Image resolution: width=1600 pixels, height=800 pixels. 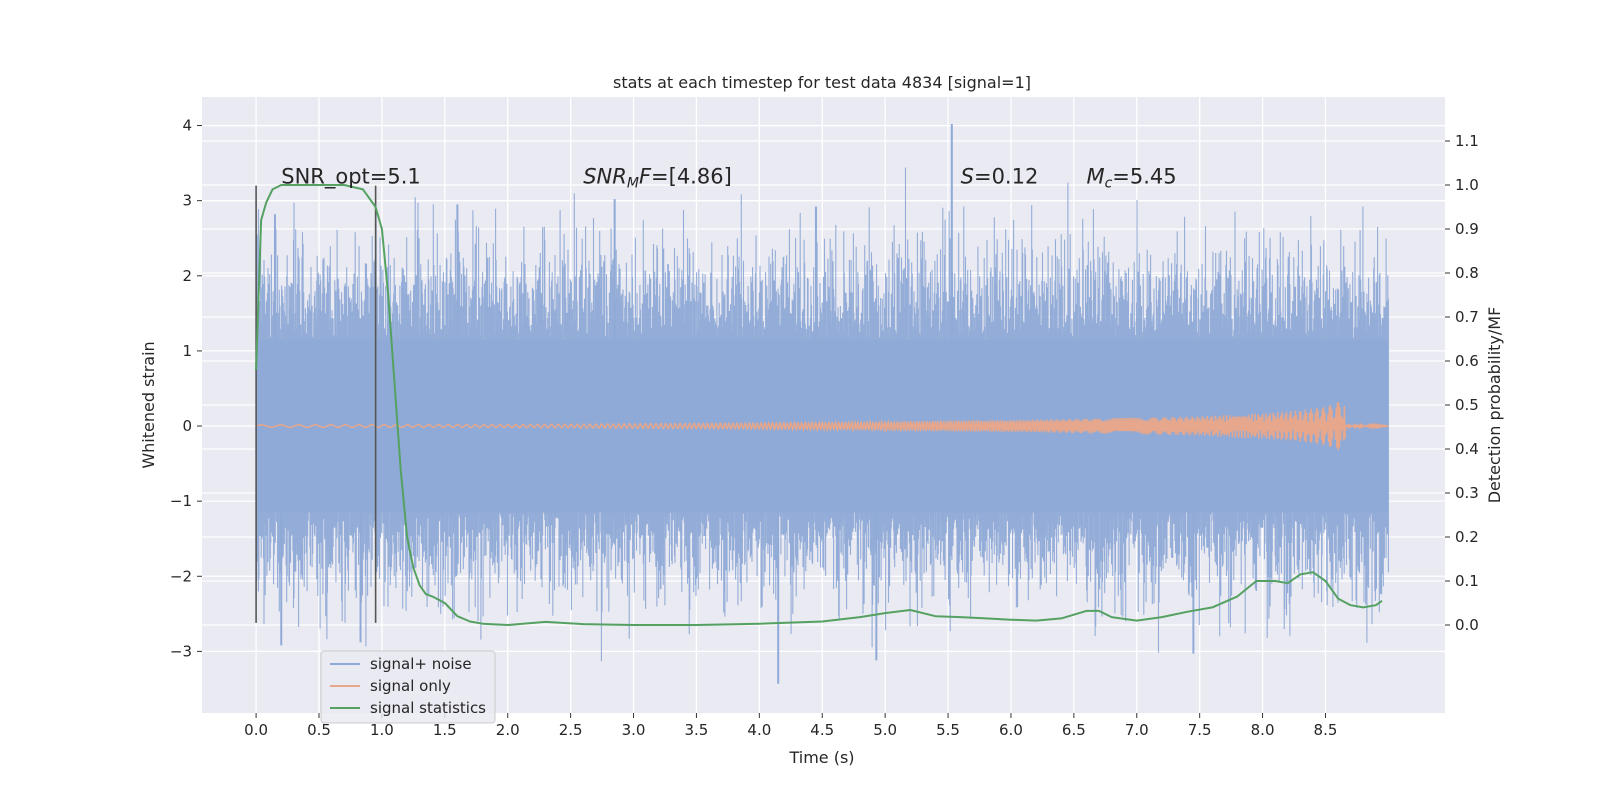 I want to click on x-tick-label: 6.0, so click(x=1011, y=730).